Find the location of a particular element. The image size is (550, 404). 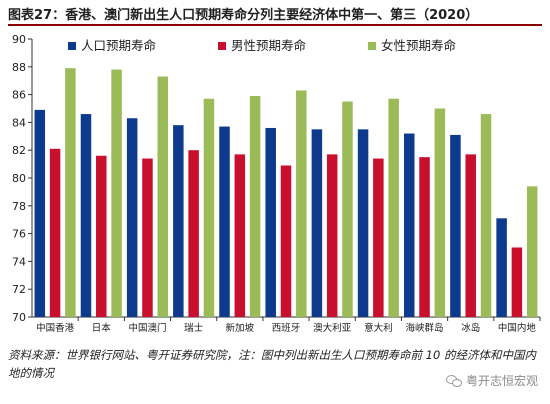

x-tick-label: 意大利 is located at coordinates (378, 328).